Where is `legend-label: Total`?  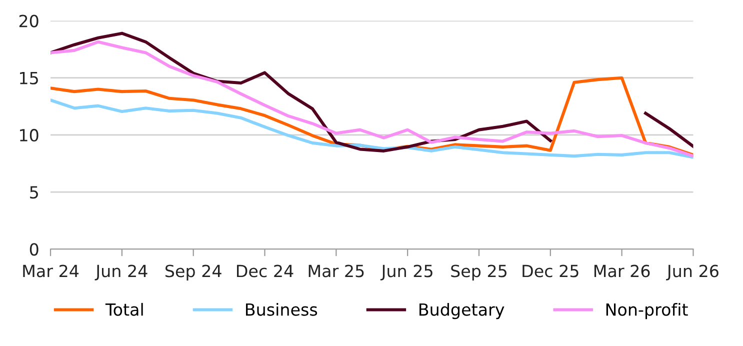 legend-label: Total is located at coordinates (124, 309).